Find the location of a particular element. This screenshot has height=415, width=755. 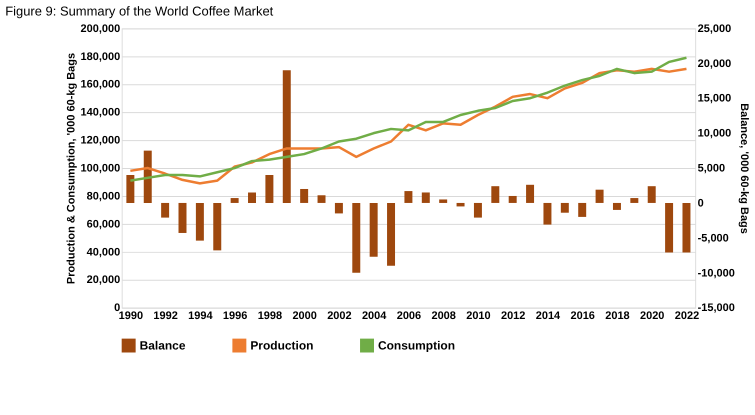

x-tick-label: 2004 is located at coordinates (375, 316).